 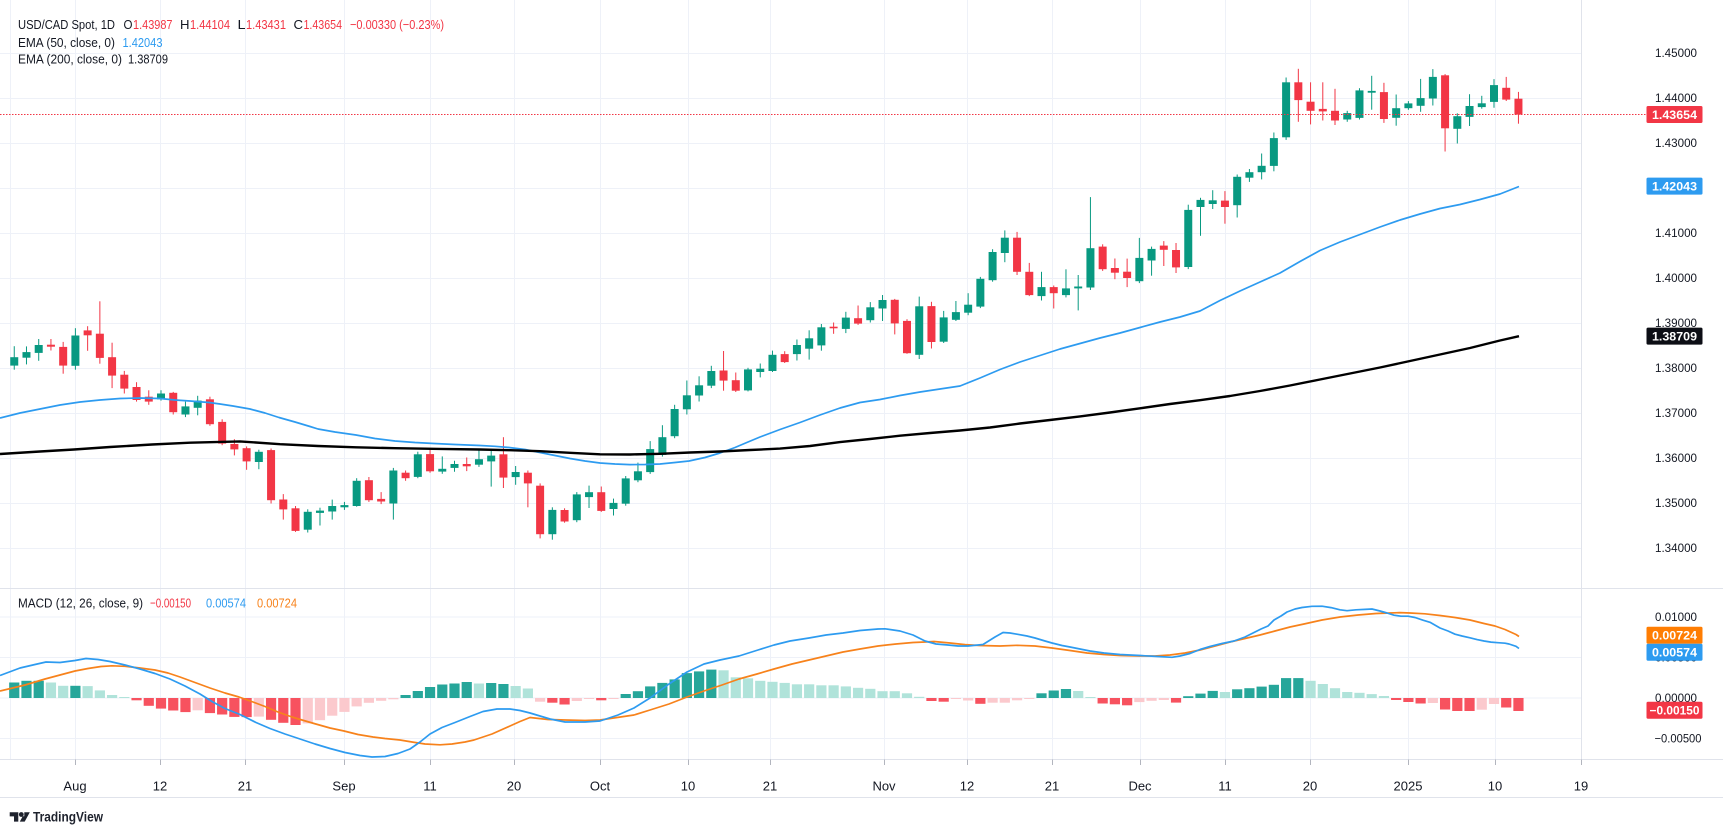 I want to click on svg-text: L, so click(x=242, y=24).